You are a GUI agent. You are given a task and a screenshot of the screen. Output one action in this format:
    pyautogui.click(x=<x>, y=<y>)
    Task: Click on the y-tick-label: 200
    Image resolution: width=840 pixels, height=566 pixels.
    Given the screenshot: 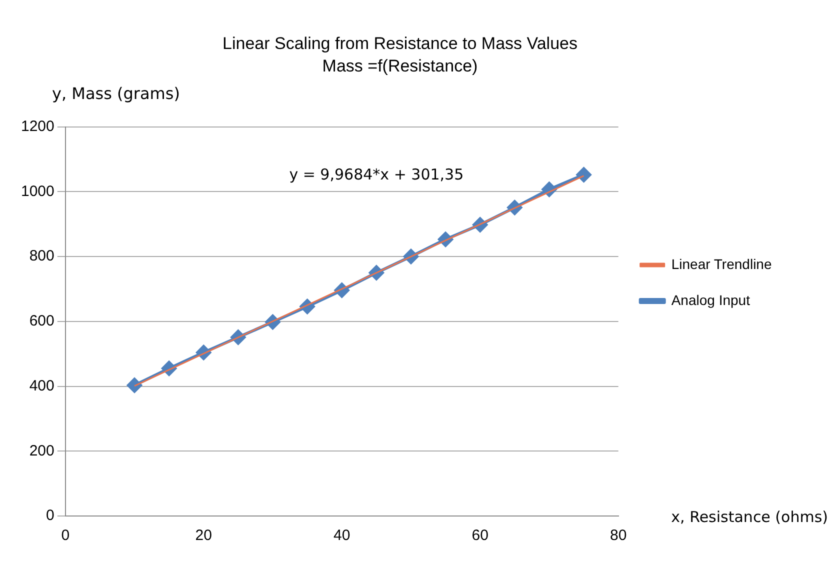 What is the action you would take?
    pyautogui.click(x=41, y=451)
    